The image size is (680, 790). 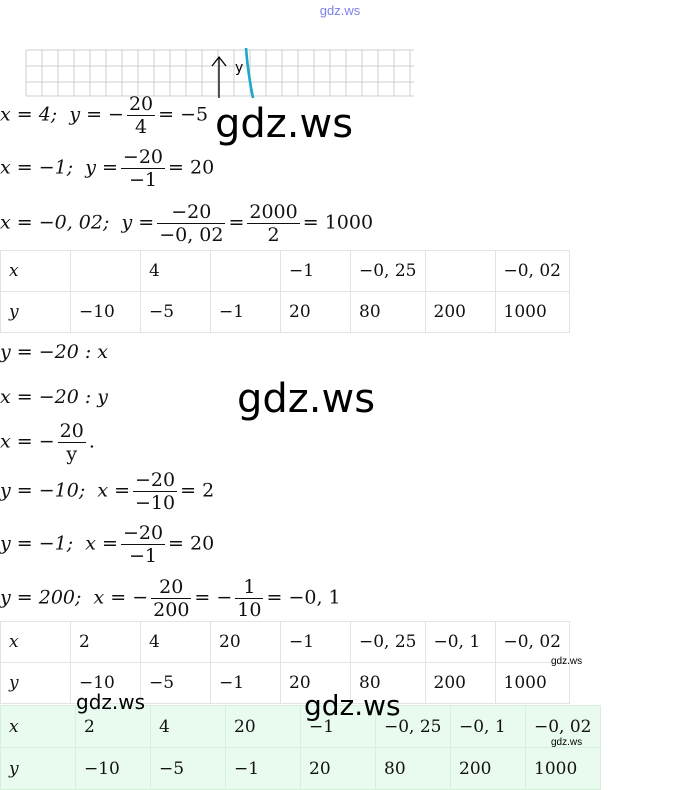 What do you see at coordinates (54, 352) in the screenshot?
I see `formula-y: y = −20 : x` at bounding box center [54, 352].